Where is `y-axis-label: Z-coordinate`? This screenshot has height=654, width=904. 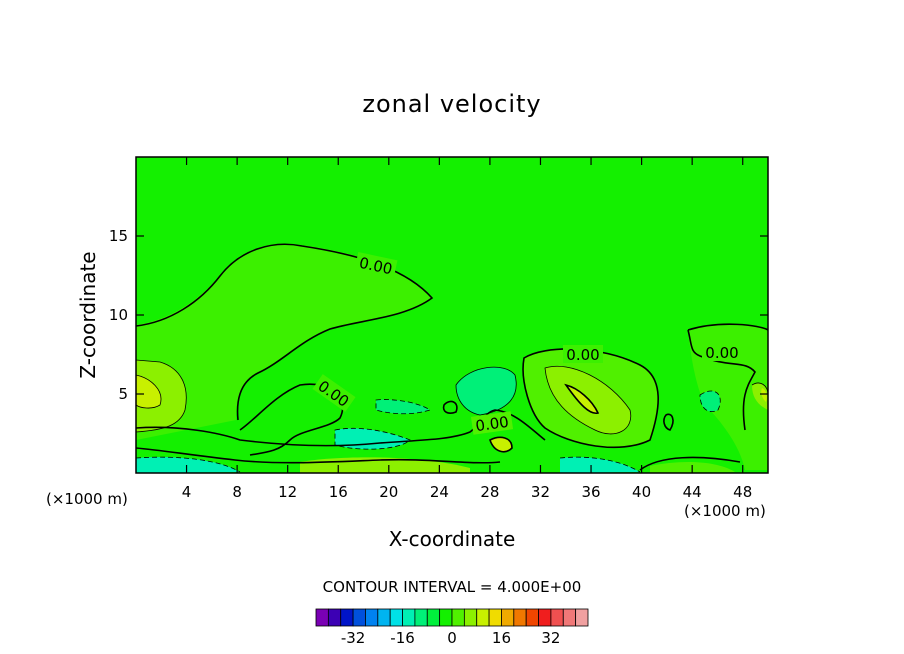 y-axis-label: Z-coordinate is located at coordinates (88, 314).